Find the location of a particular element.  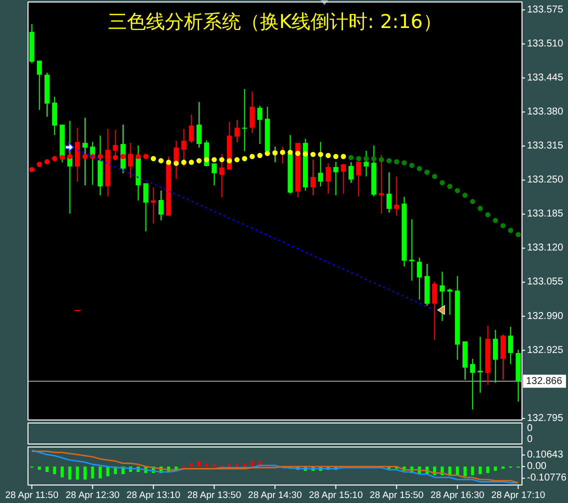

x-tick-label: 28 Apr 13:50 is located at coordinates (214, 495).